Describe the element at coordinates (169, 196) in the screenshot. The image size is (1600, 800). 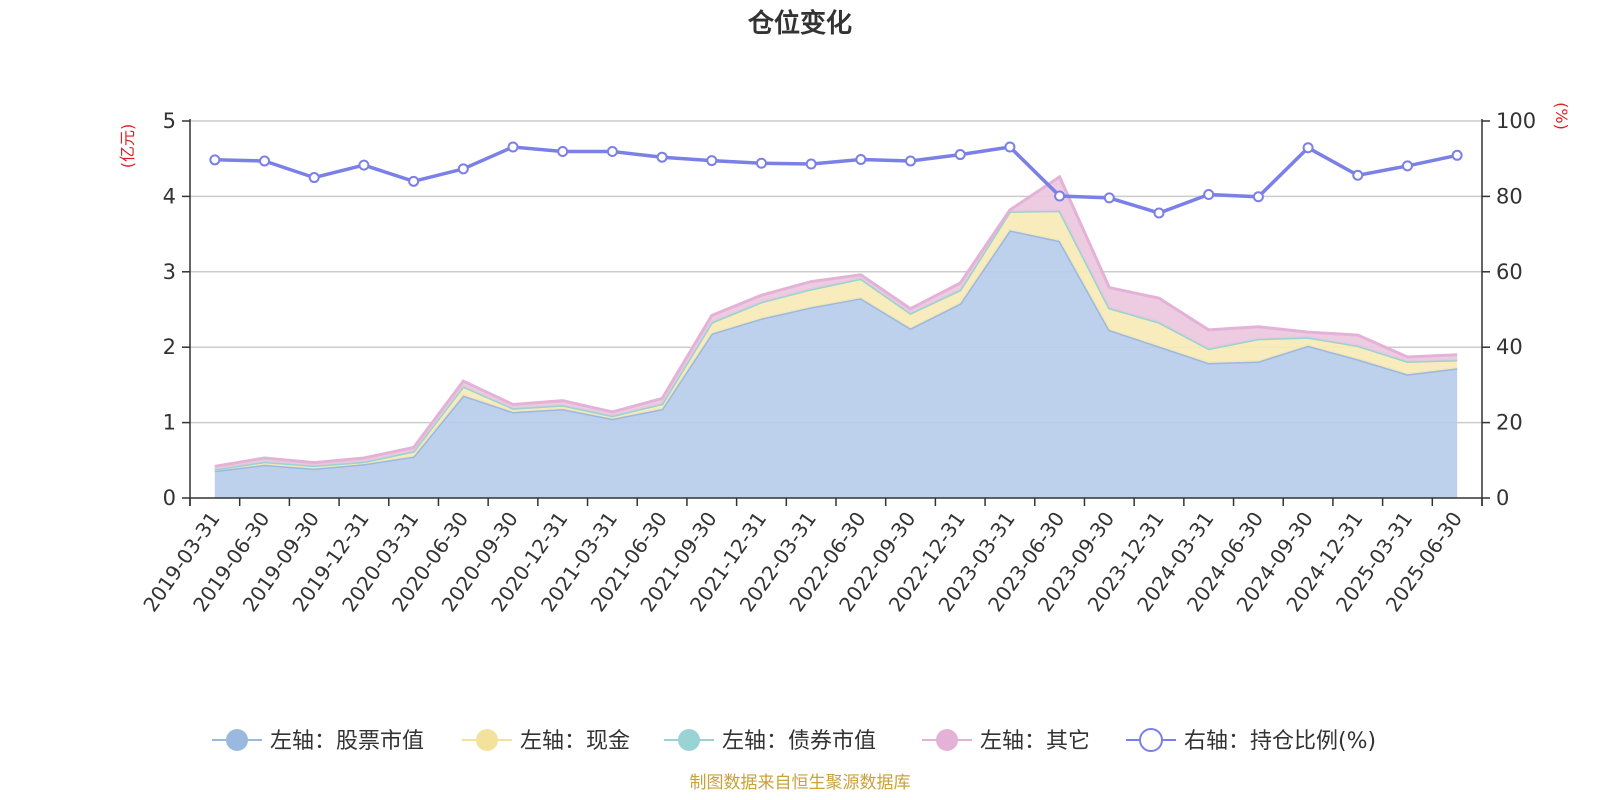
I see `left-axis-tick-label: 4` at that location.